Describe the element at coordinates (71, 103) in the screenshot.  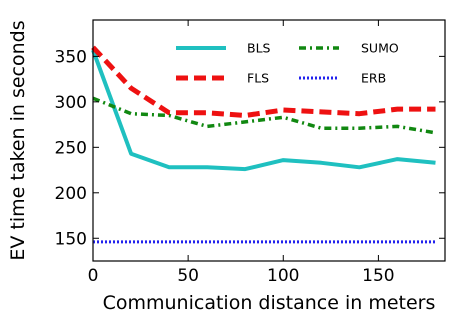
I see `y-tick-label: 300` at that location.